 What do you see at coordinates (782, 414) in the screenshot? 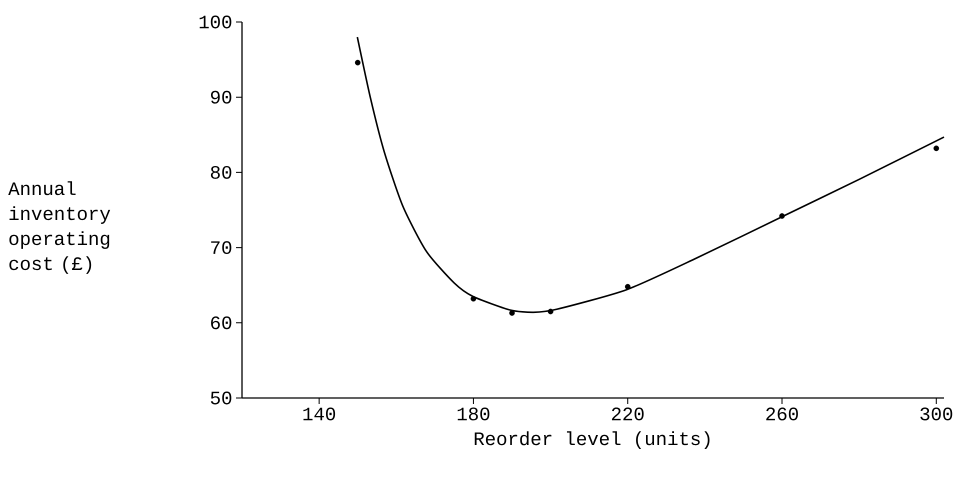
I see `x-tick-label: 260` at bounding box center [782, 414].